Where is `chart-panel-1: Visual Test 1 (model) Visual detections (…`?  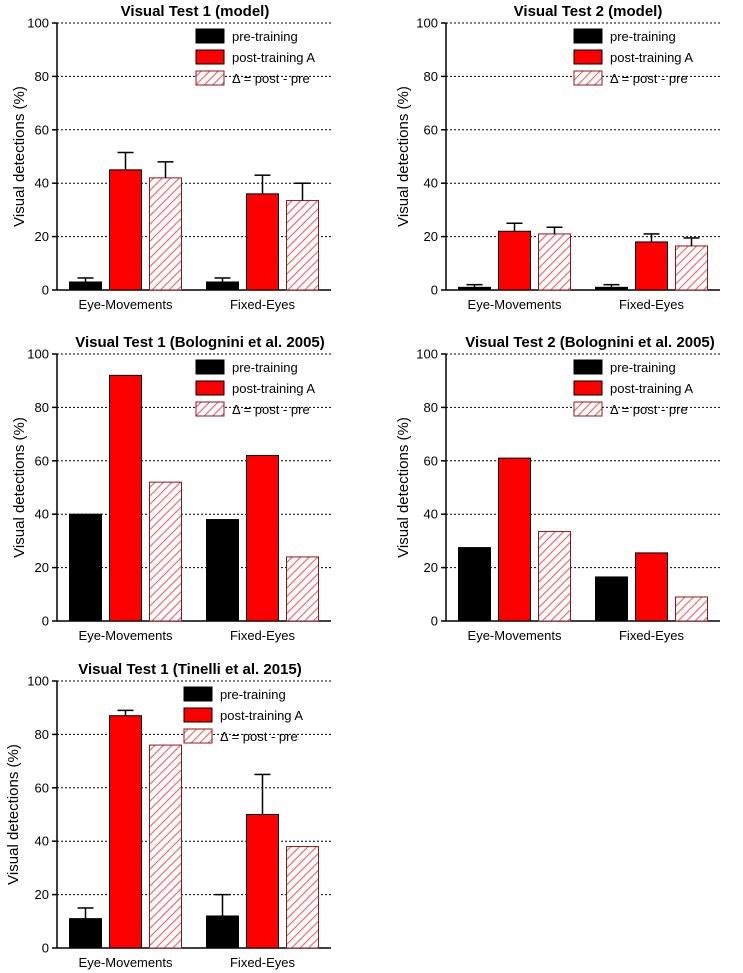 chart-panel-1: Visual Test 1 (model) Visual detections (… is located at coordinates (171, 157).